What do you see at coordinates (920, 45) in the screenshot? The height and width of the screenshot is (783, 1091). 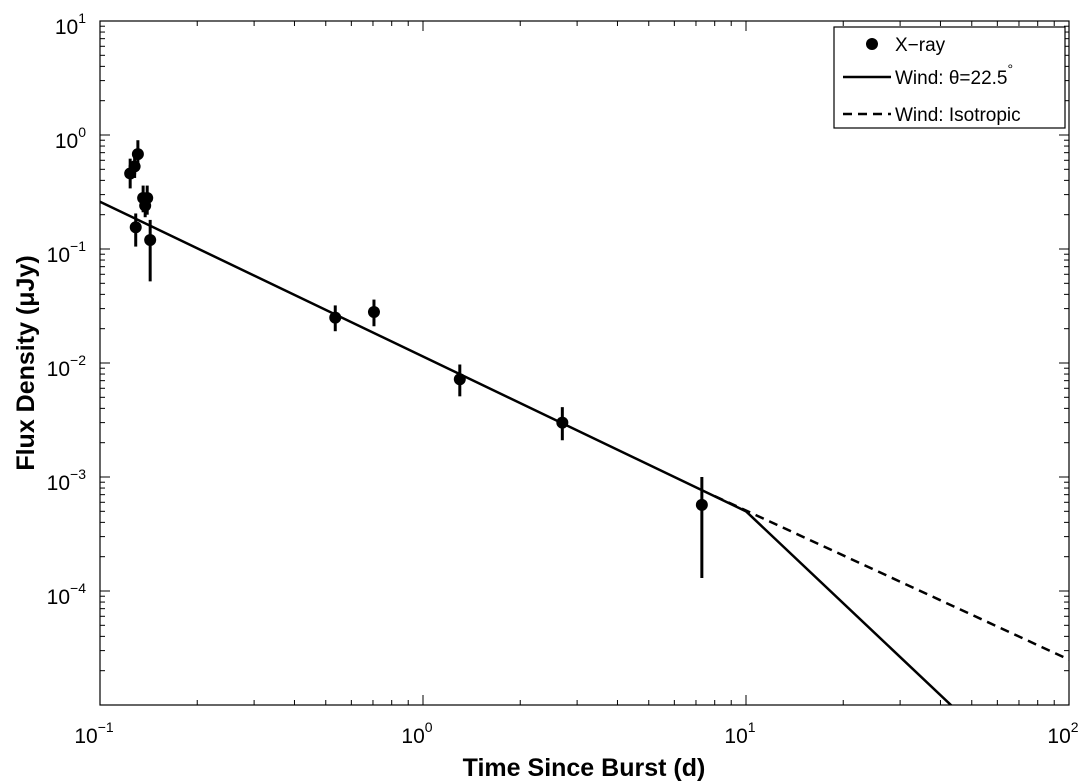 I see `legend-xray-label: X−ray` at bounding box center [920, 45].